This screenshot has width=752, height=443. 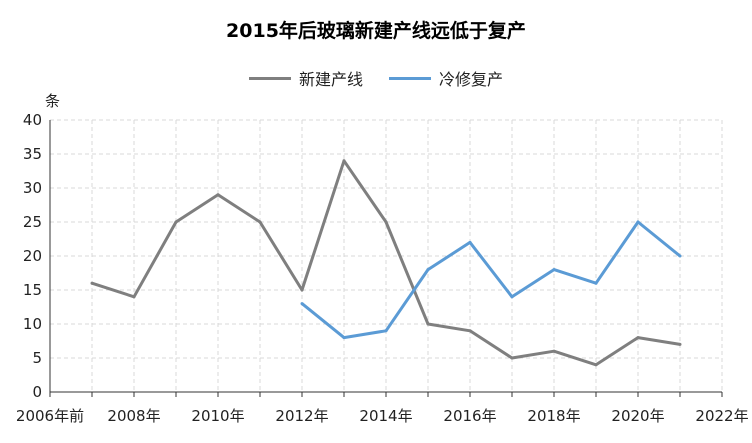 I want to click on y-tick-label: 20, so click(x=32, y=256).